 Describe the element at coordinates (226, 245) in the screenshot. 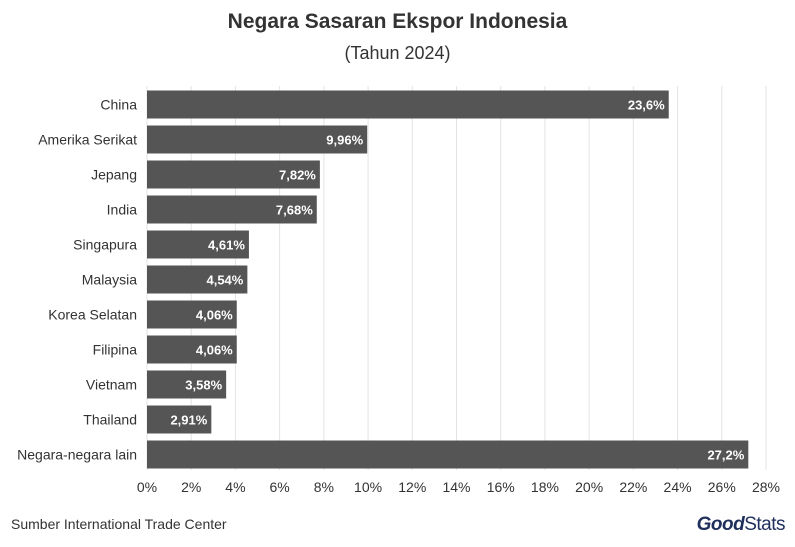

I see `value-label: 4,61%` at that location.